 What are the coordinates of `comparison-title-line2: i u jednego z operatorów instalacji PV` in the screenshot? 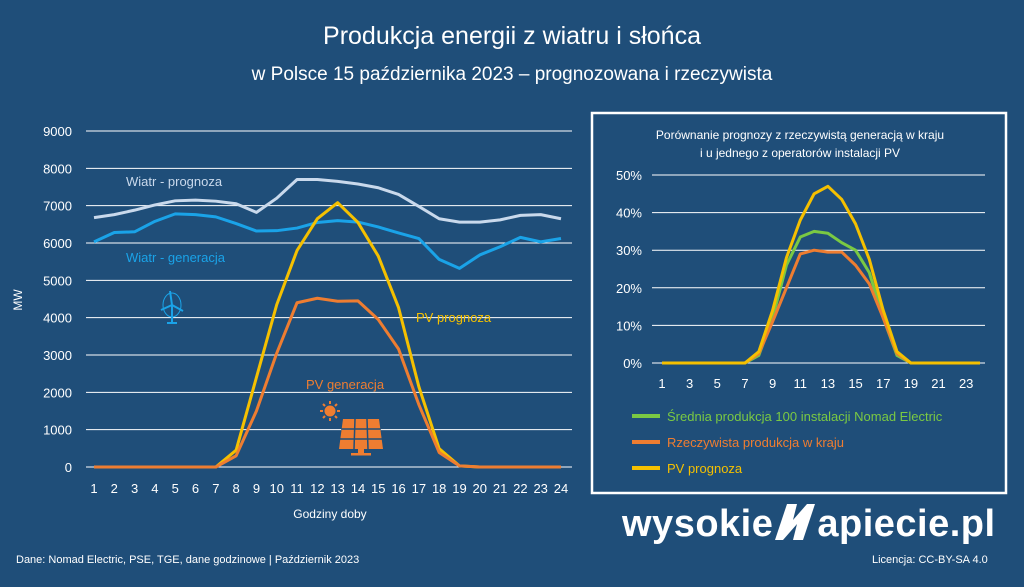 It's located at (800, 153).